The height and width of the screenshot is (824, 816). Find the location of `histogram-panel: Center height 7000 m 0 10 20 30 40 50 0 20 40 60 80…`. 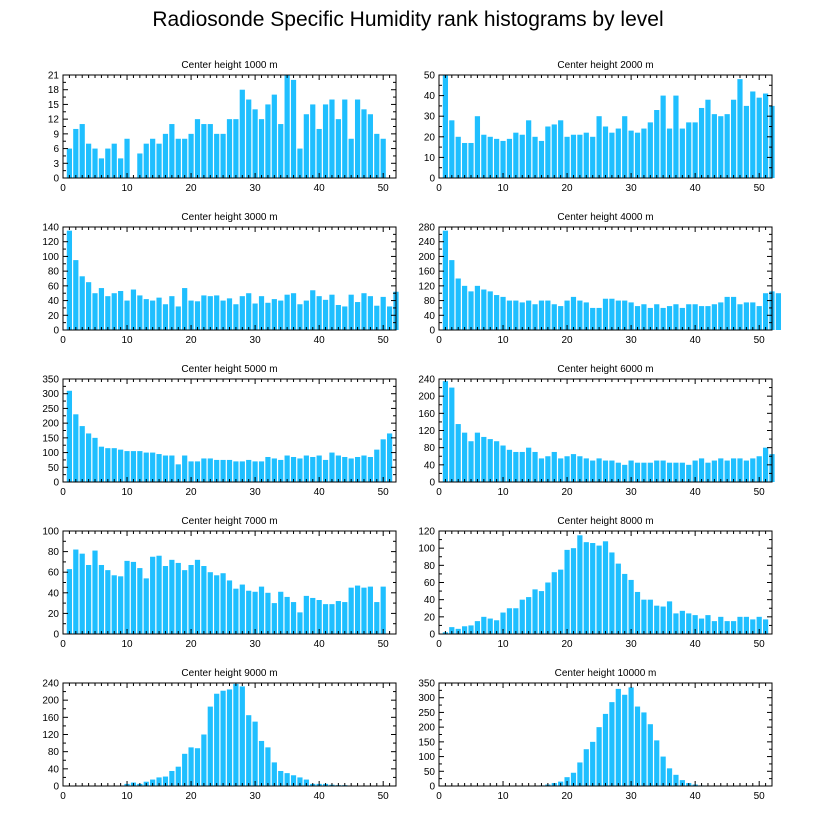

histogram-panel: Center height 7000 m 0 10 20 30 40 50 0 20 40 60 80… is located at coordinates (219, 583).